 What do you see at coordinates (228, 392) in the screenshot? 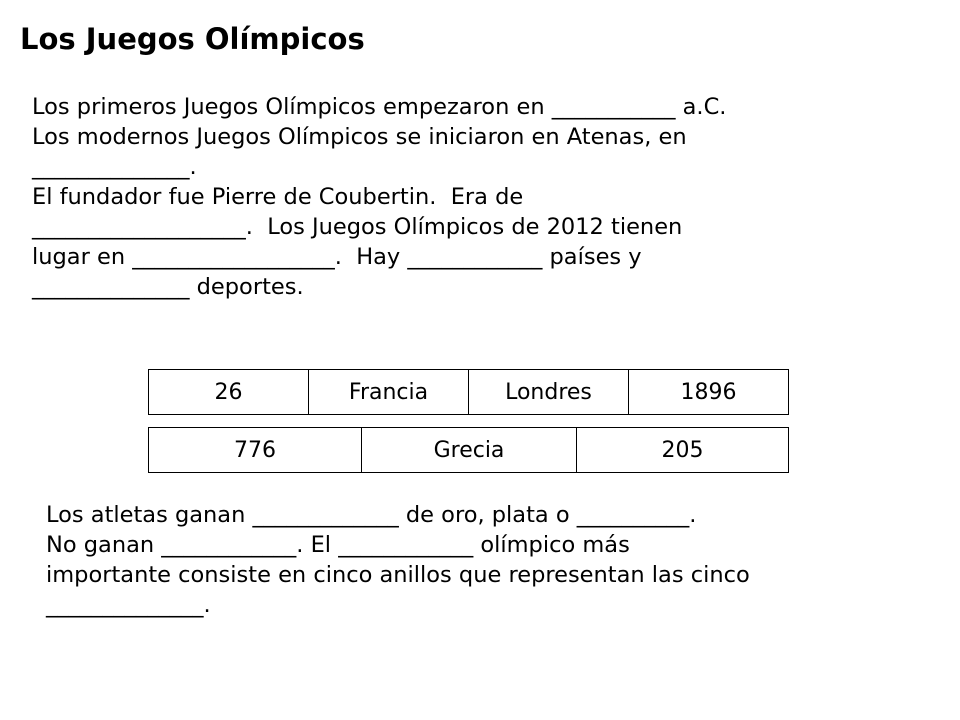
I see `word-bank-cell: 26` at bounding box center [228, 392].